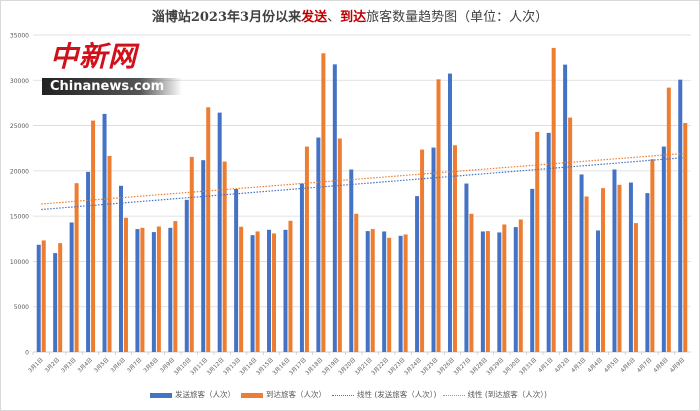  I want to click on x-tick-label: 4月4日, so click(595, 365).